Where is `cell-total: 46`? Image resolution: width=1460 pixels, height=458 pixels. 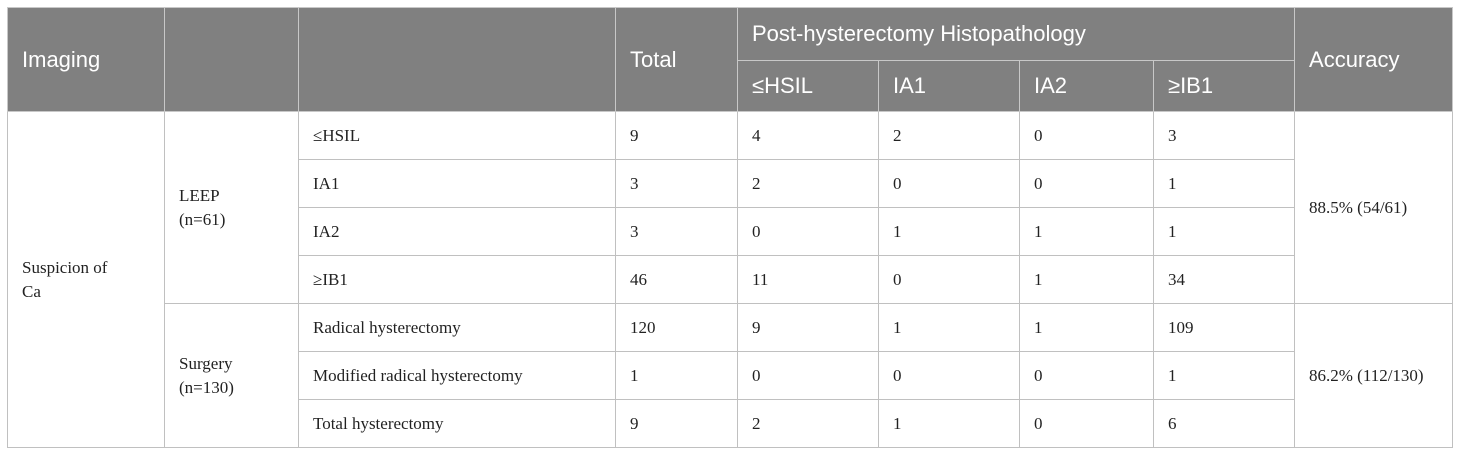
cell-total: 46 is located at coordinates (676, 279).